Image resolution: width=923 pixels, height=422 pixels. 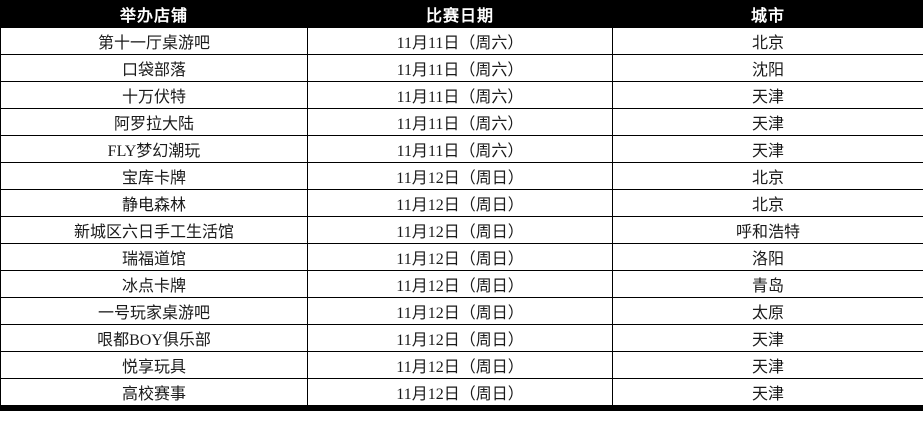 What do you see at coordinates (154, 176) in the screenshot?
I see `cell-store: 宝库卡牌` at bounding box center [154, 176].